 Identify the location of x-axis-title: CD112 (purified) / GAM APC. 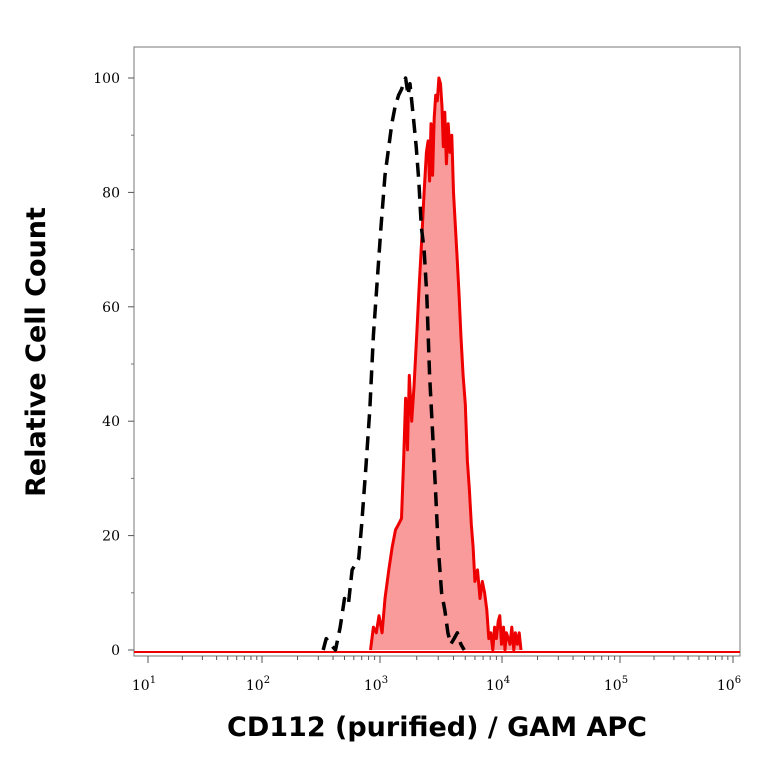
(437, 727).